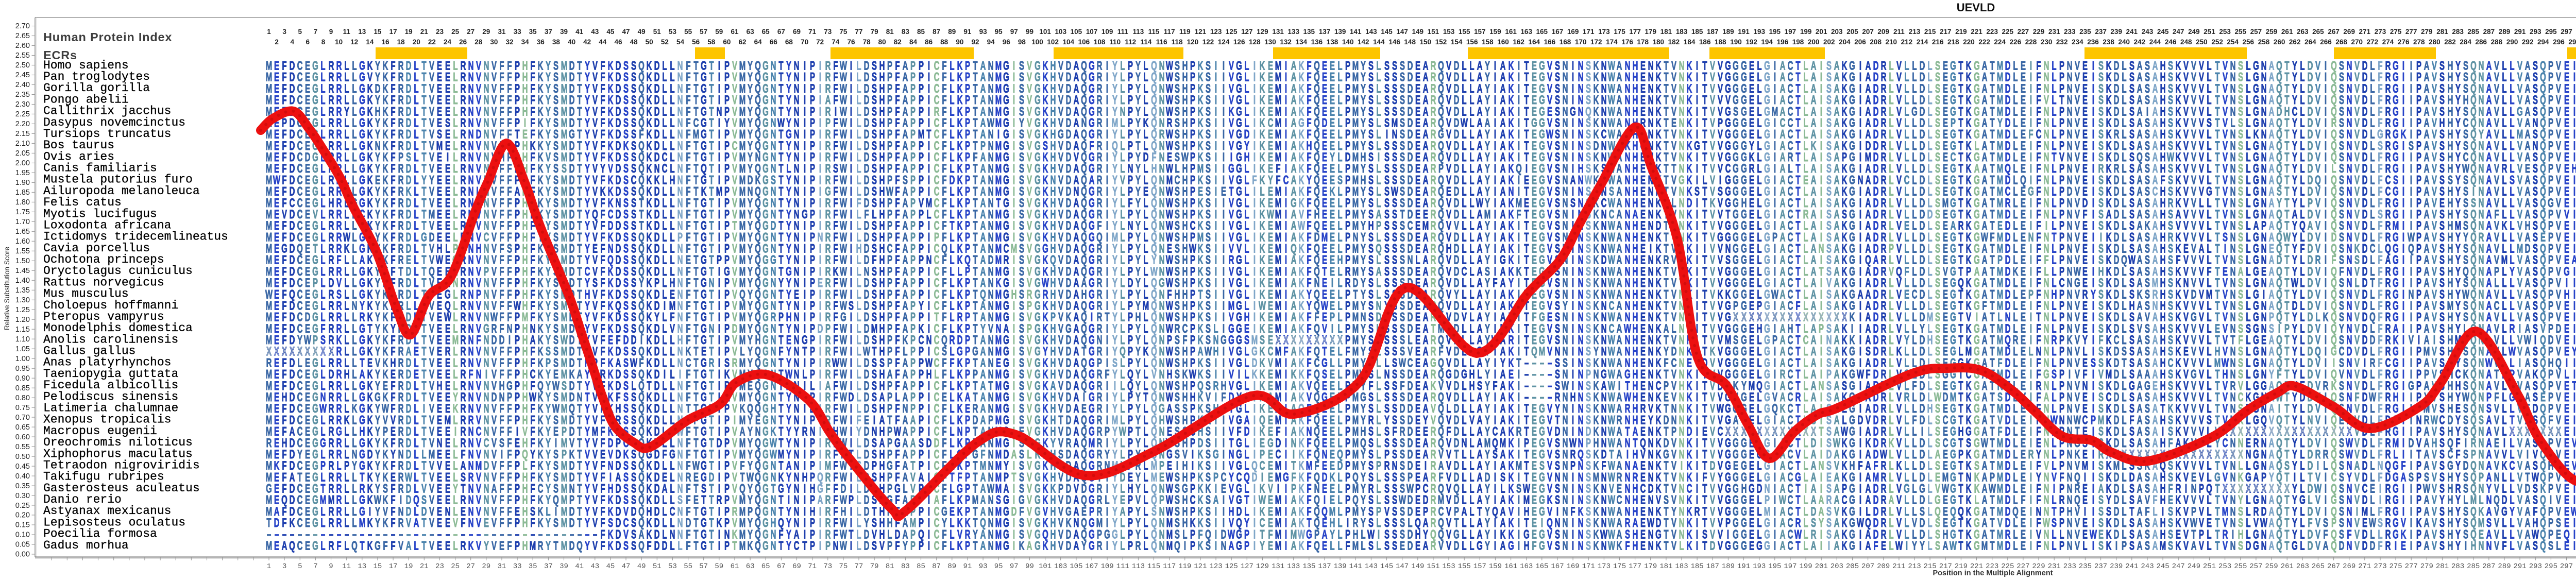  What do you see at coordinates (1053, 42) in the screenshot?
I see `svg-text: 102` at bounding box center [1053, 42].